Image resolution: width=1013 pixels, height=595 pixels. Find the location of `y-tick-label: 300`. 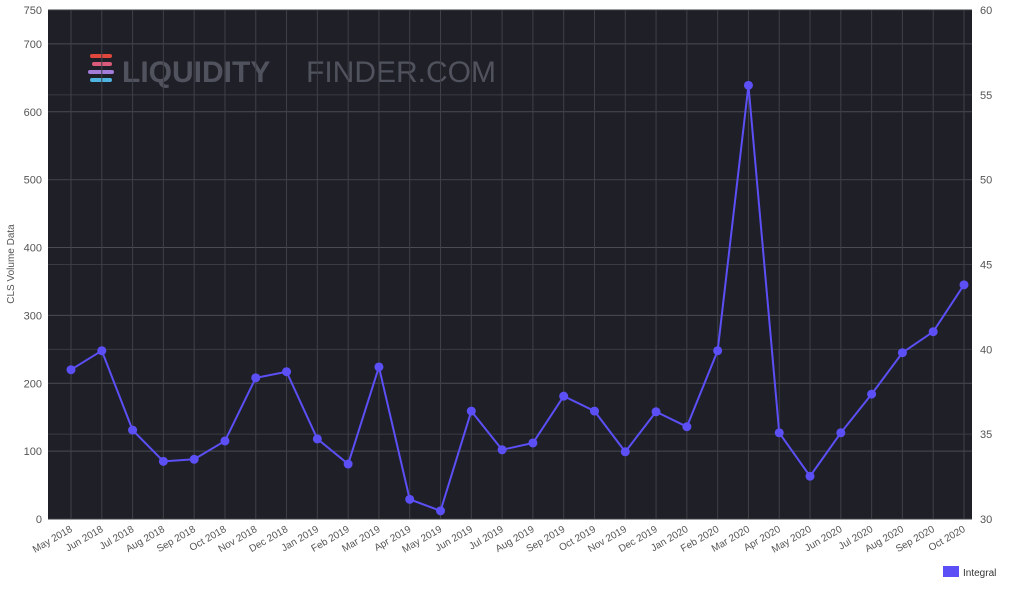

y-tick-label: 300 is located at coordinates (33, 316).